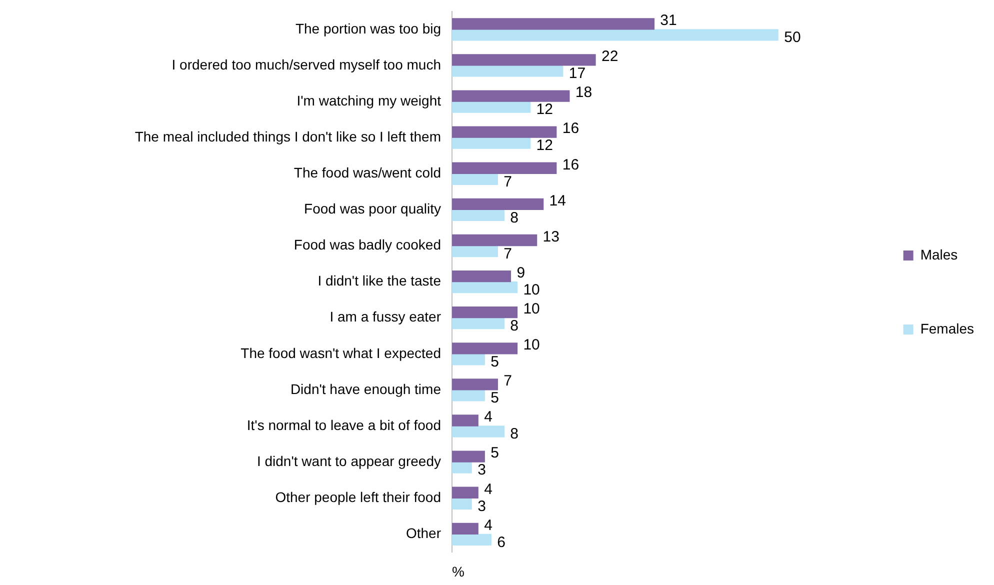  What do you see at coordinates (577, 73) in the screenshot?
I see `data-label: 17` at bounding box center [577, 73].